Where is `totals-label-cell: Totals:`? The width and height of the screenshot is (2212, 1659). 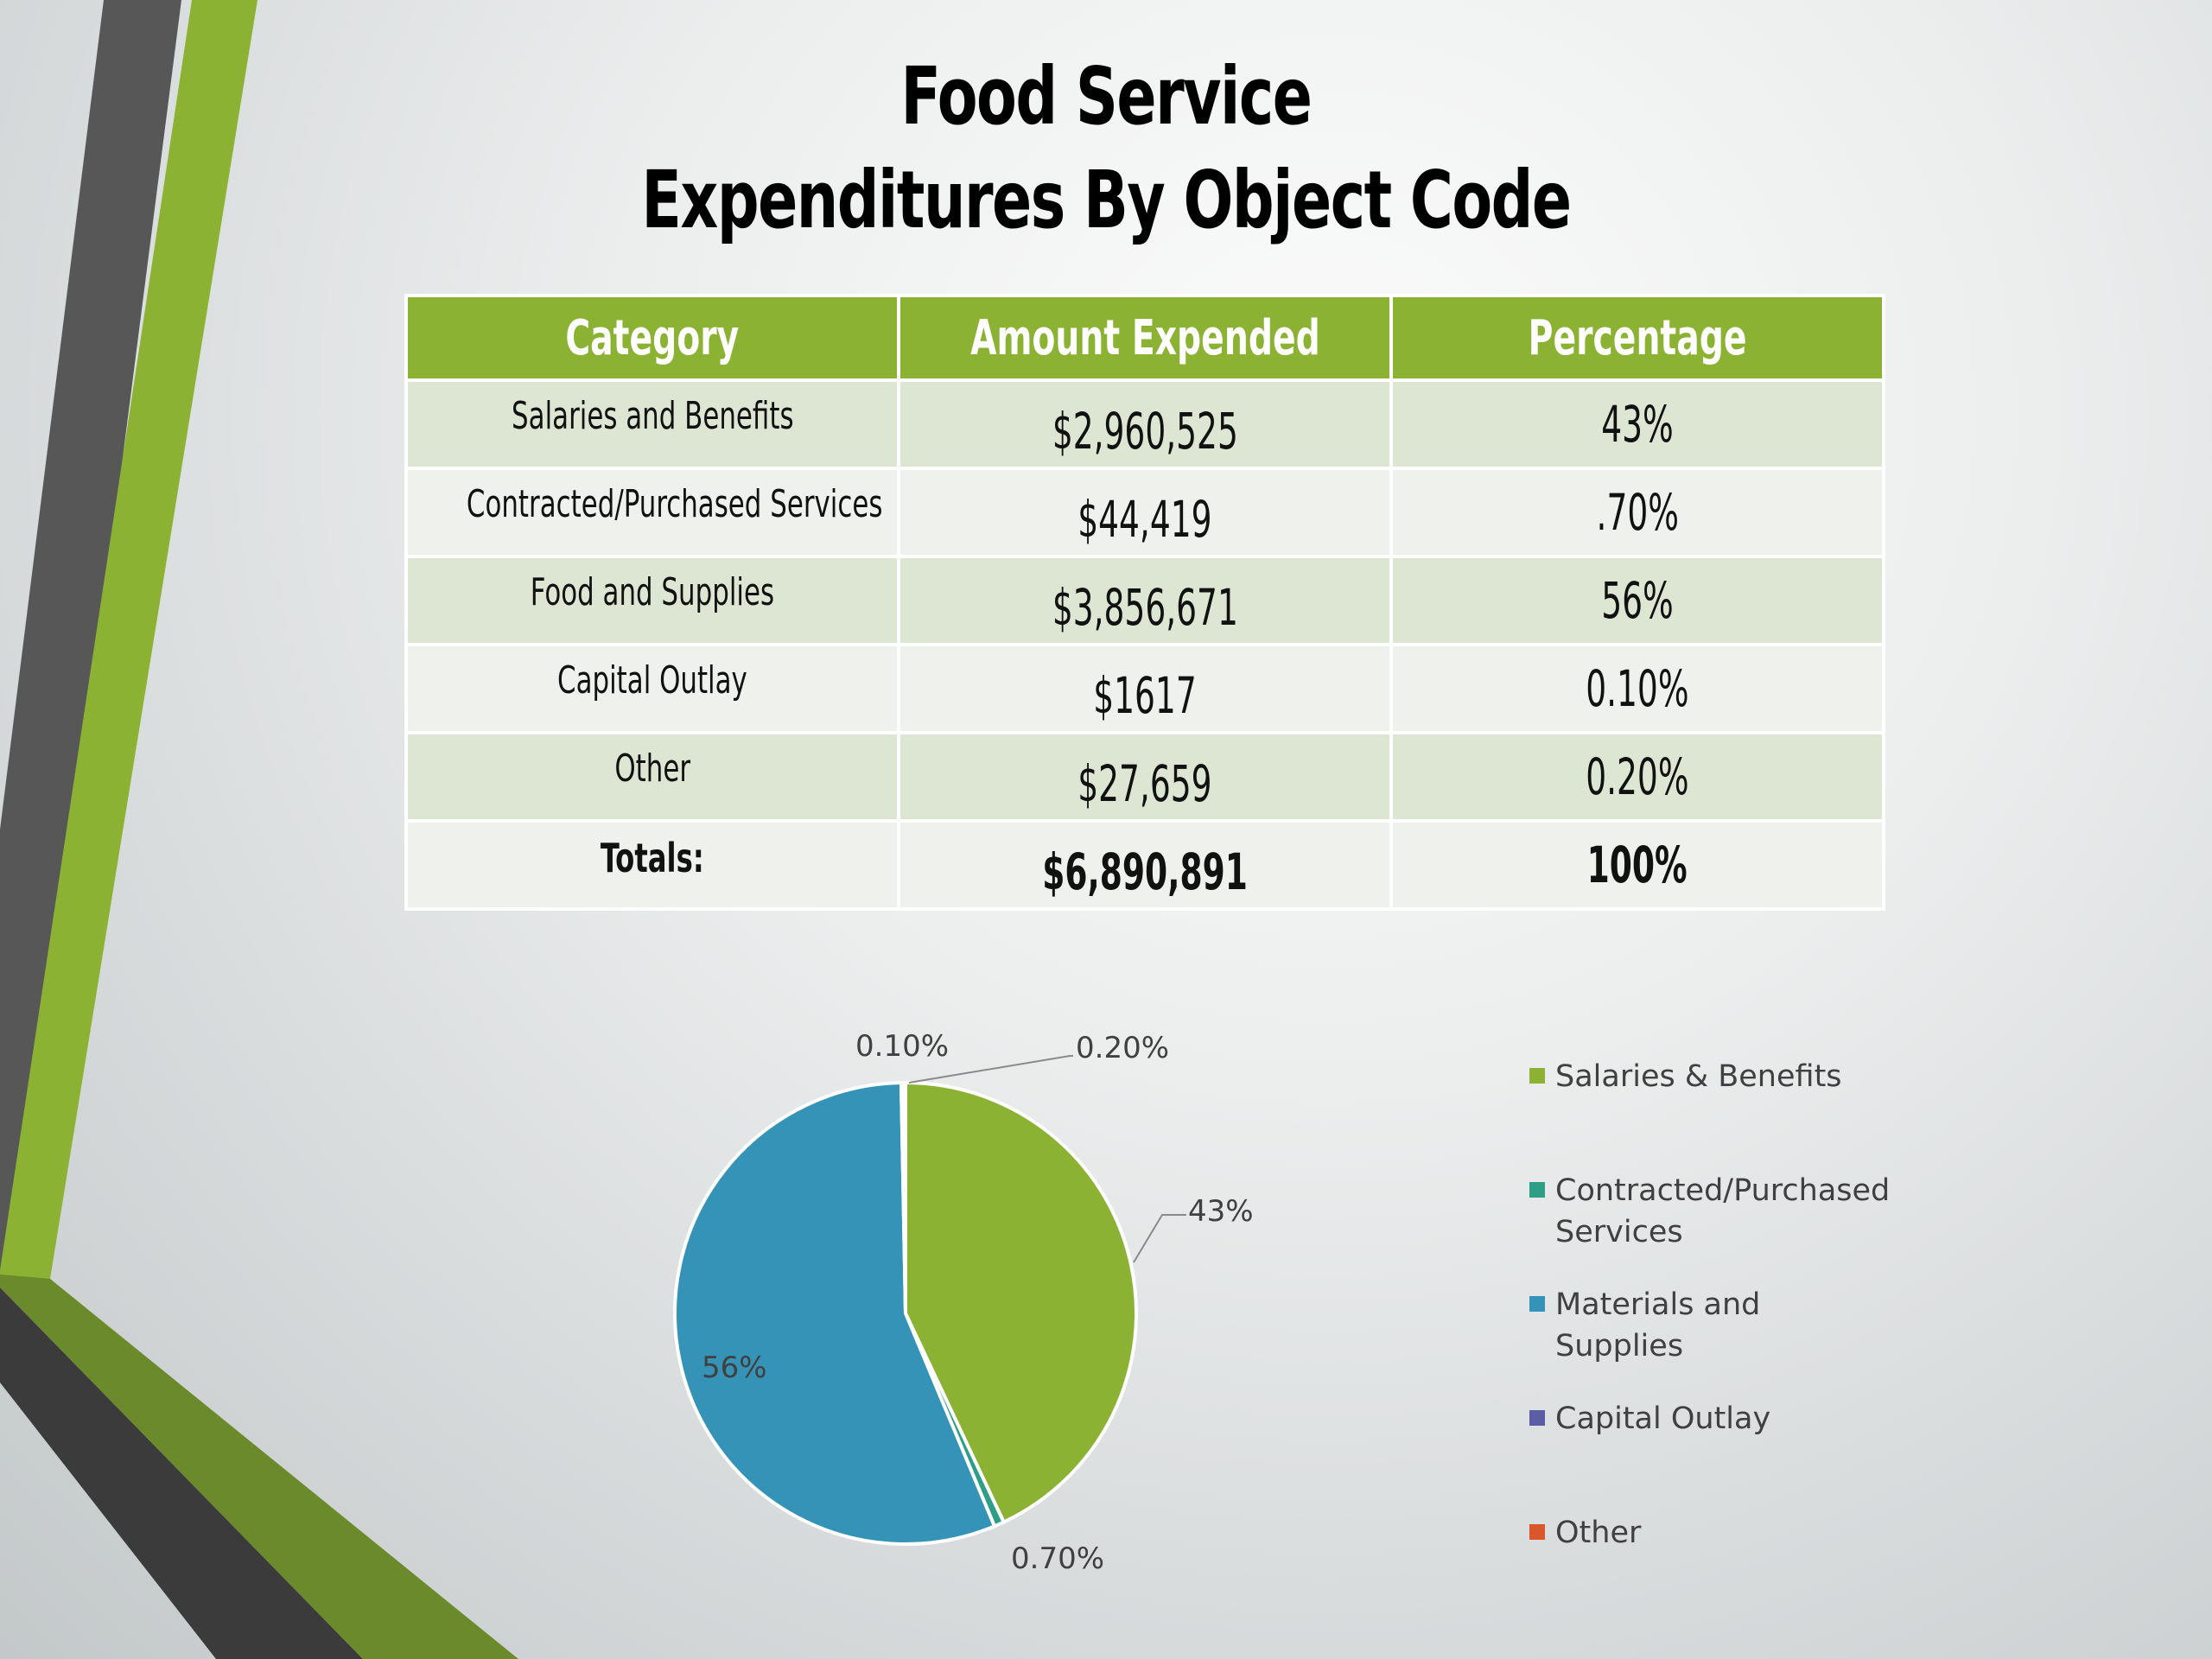
totals-label-cell: Totals: is located at coordinates (652, 865).